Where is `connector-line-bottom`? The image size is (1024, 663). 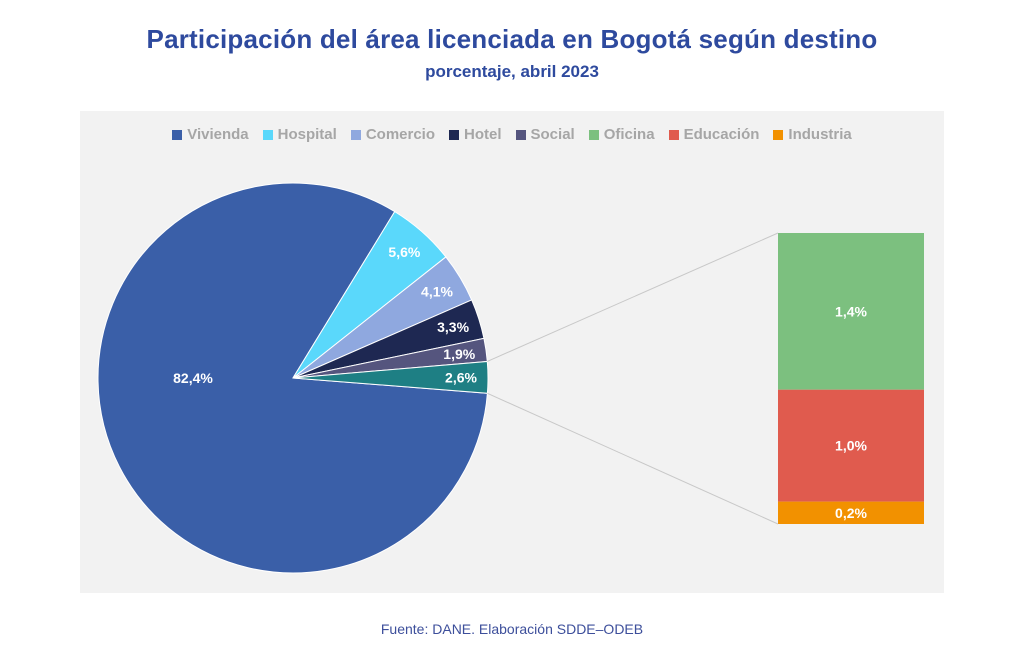
connector-line-bottom is located at coordinates (633, 458).